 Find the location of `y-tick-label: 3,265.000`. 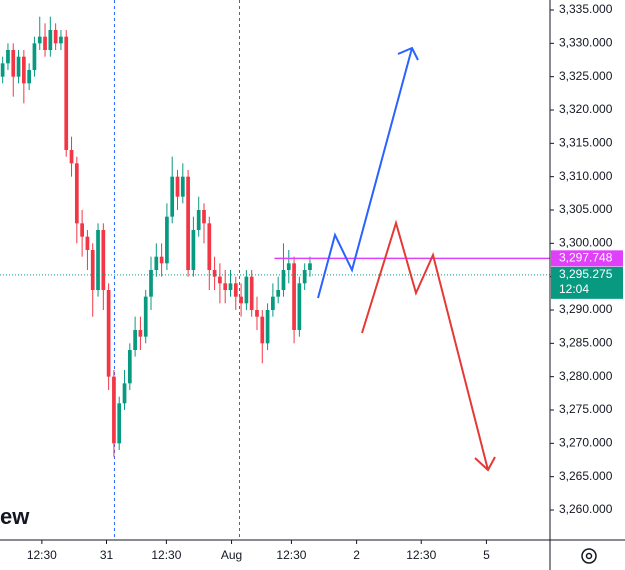

y-tick-label: 3,265.000 is located at coordinates (586, 476).